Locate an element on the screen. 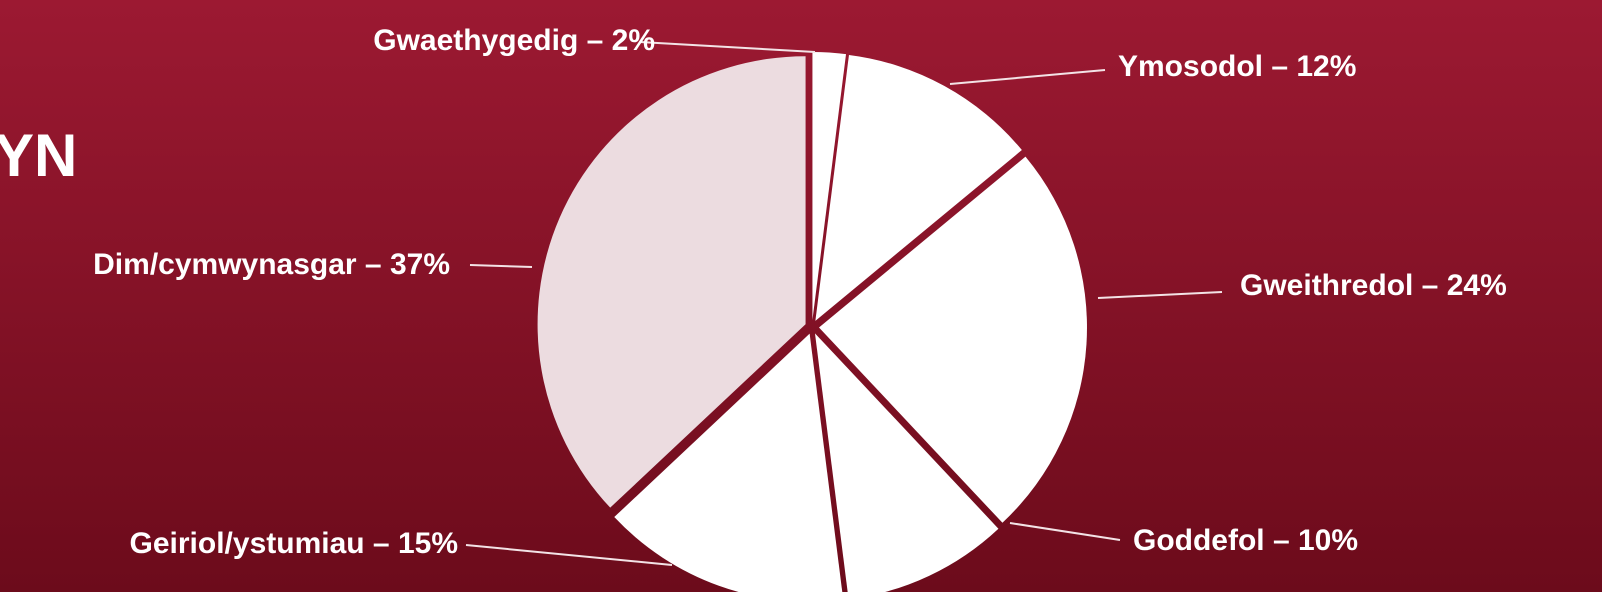 This screenshot has width=1602, height=592. title: YN is located at coordinates (38, 155).